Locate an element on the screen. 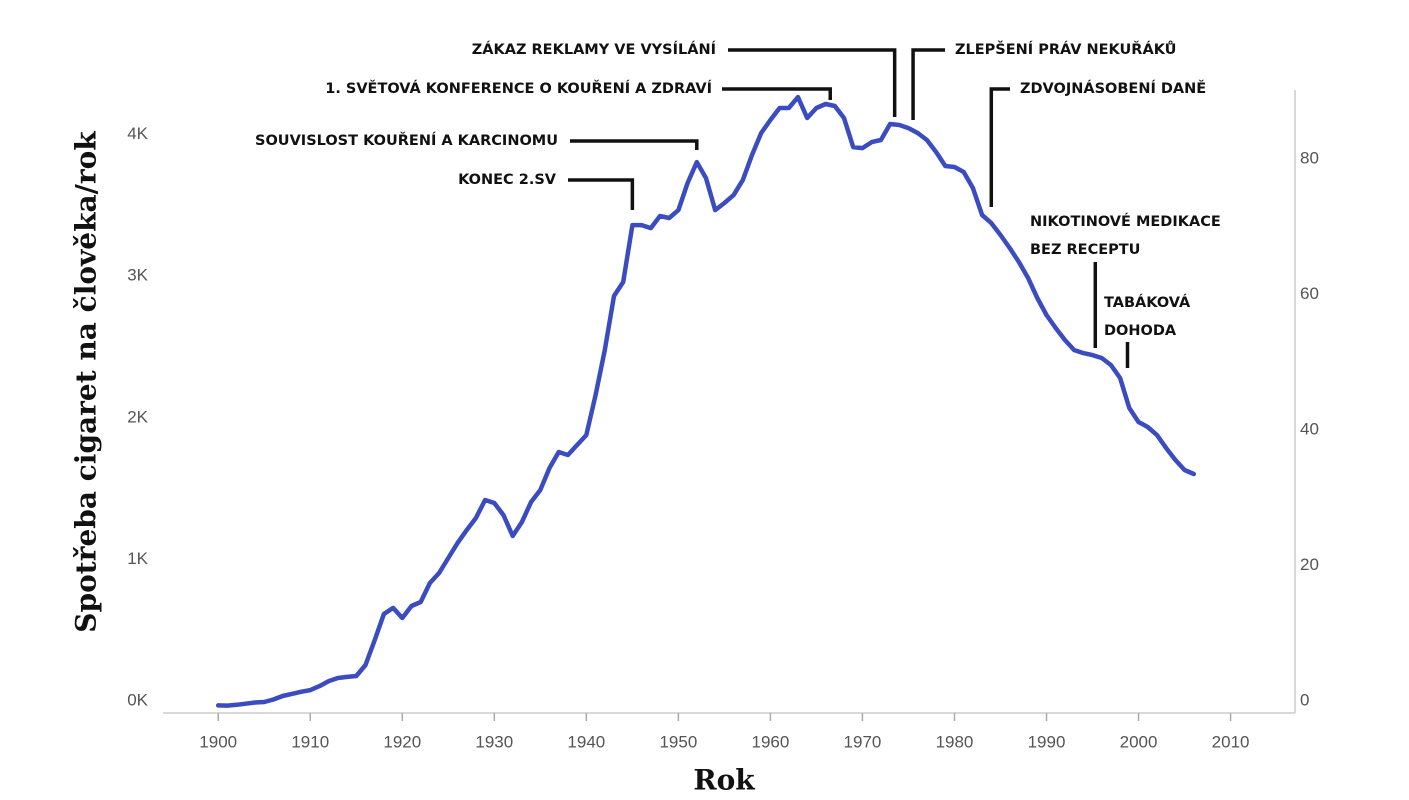  x-tick-label: 1970 is located at coordinates (863, 741).